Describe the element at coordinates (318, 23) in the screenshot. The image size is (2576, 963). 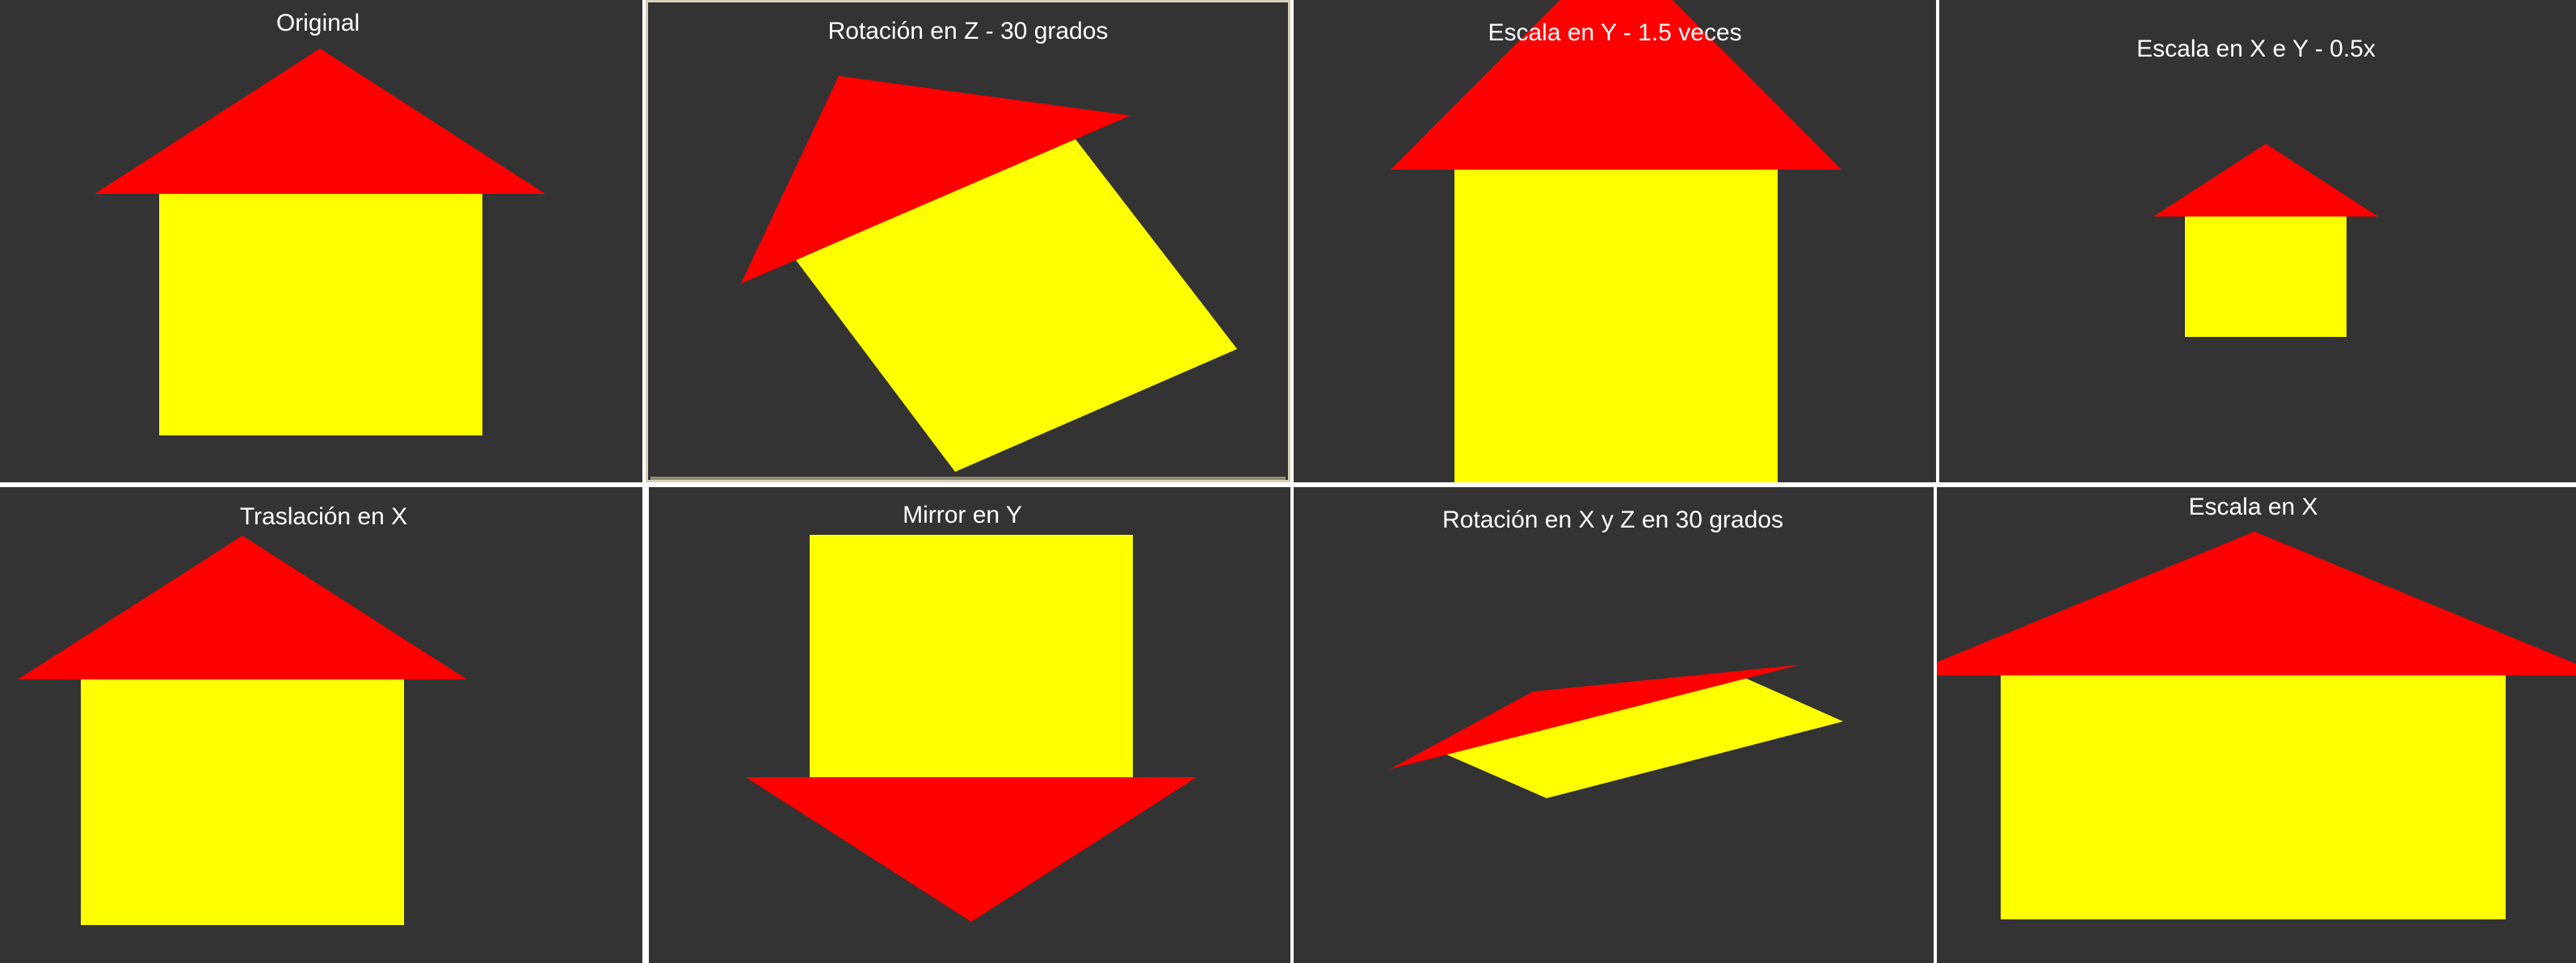
I see `panel-caption: Original` at that location.